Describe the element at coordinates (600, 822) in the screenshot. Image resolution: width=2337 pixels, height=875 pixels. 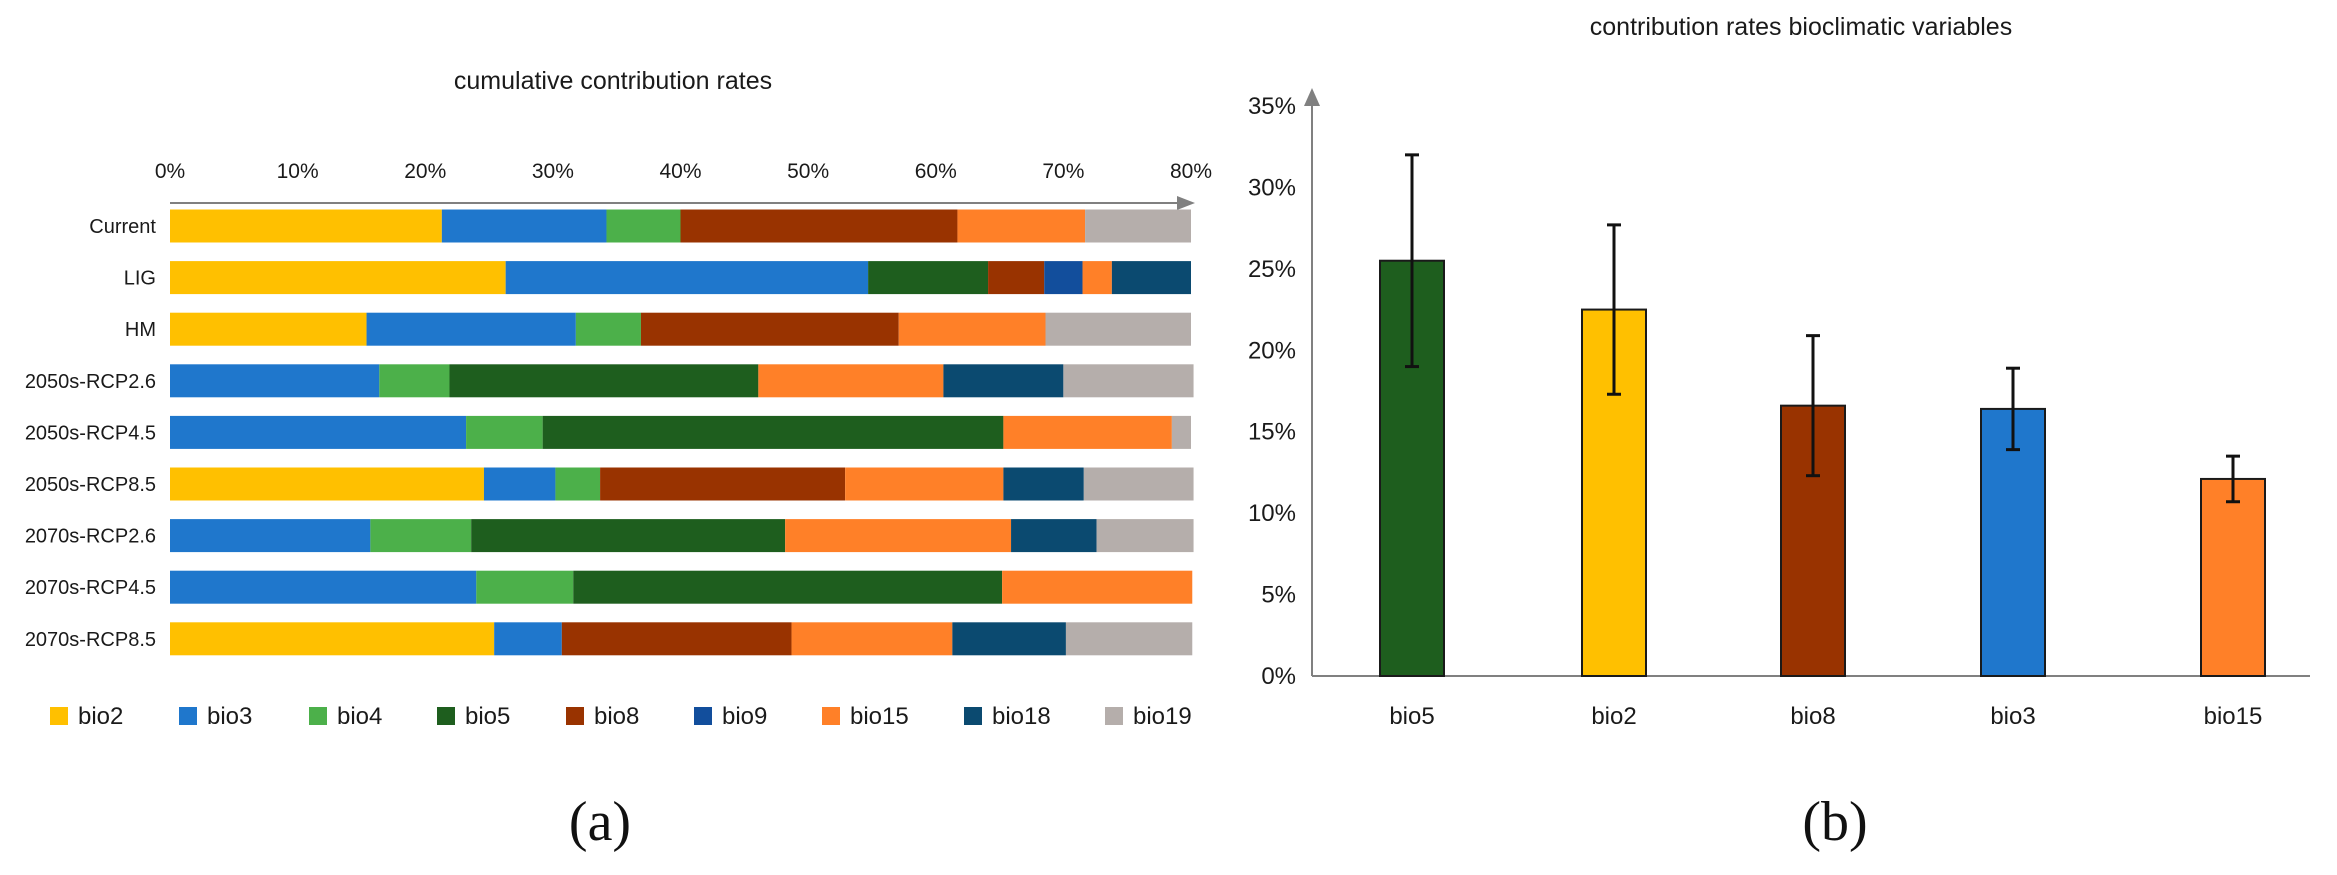
I see `panel-label-a: (a)` at that location.